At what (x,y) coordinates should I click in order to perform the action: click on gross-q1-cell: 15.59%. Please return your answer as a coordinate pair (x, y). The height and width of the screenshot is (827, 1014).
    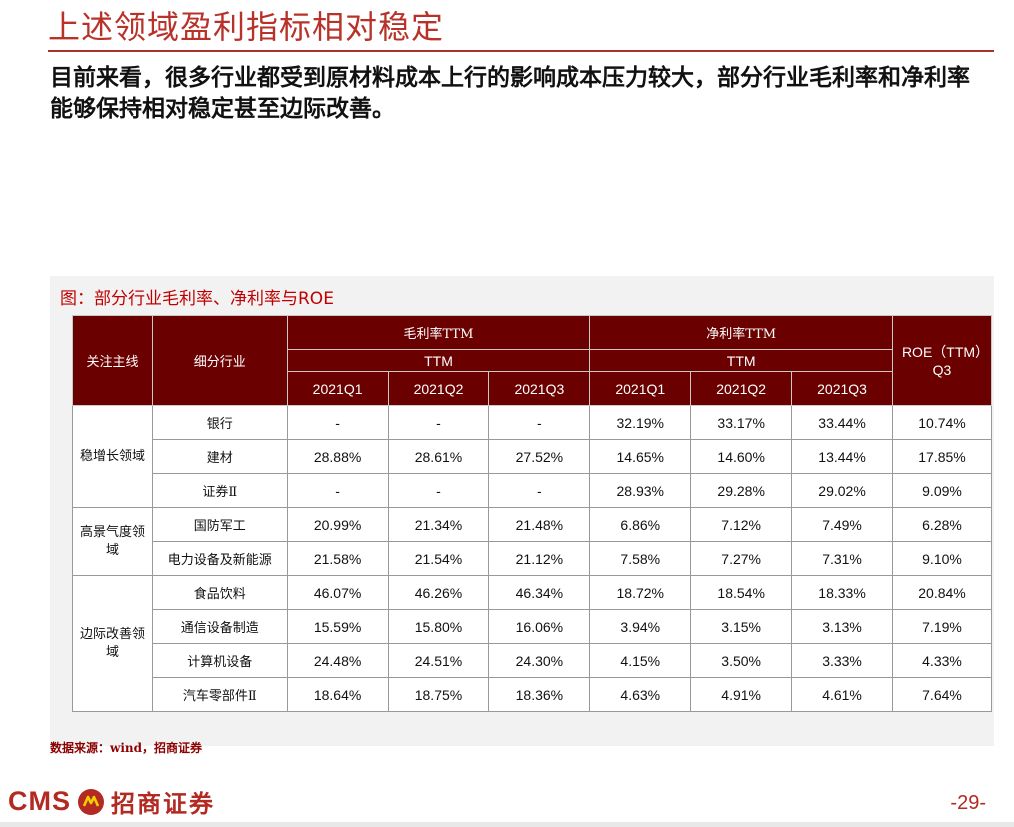
    Looking at the image, I should click on (337, 626).